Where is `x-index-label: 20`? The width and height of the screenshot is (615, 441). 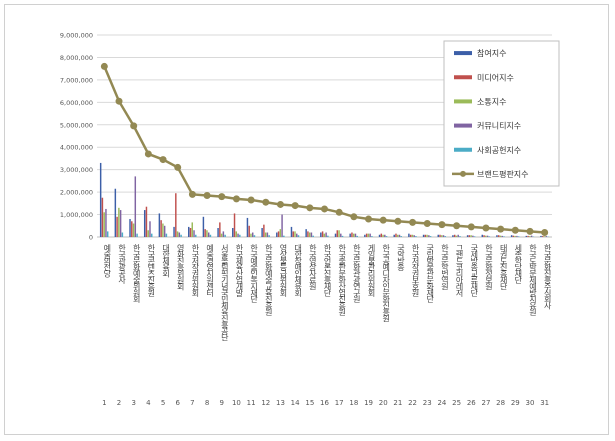
x-index-label: 20 is located at coordinates (383, 403).